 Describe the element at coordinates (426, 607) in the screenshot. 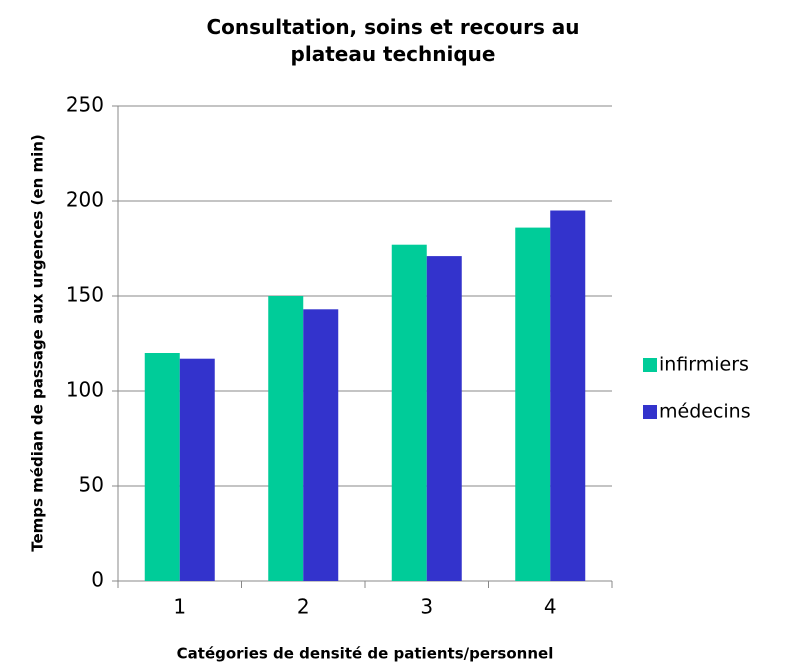

I see `x-tick-label: 3` at that location.